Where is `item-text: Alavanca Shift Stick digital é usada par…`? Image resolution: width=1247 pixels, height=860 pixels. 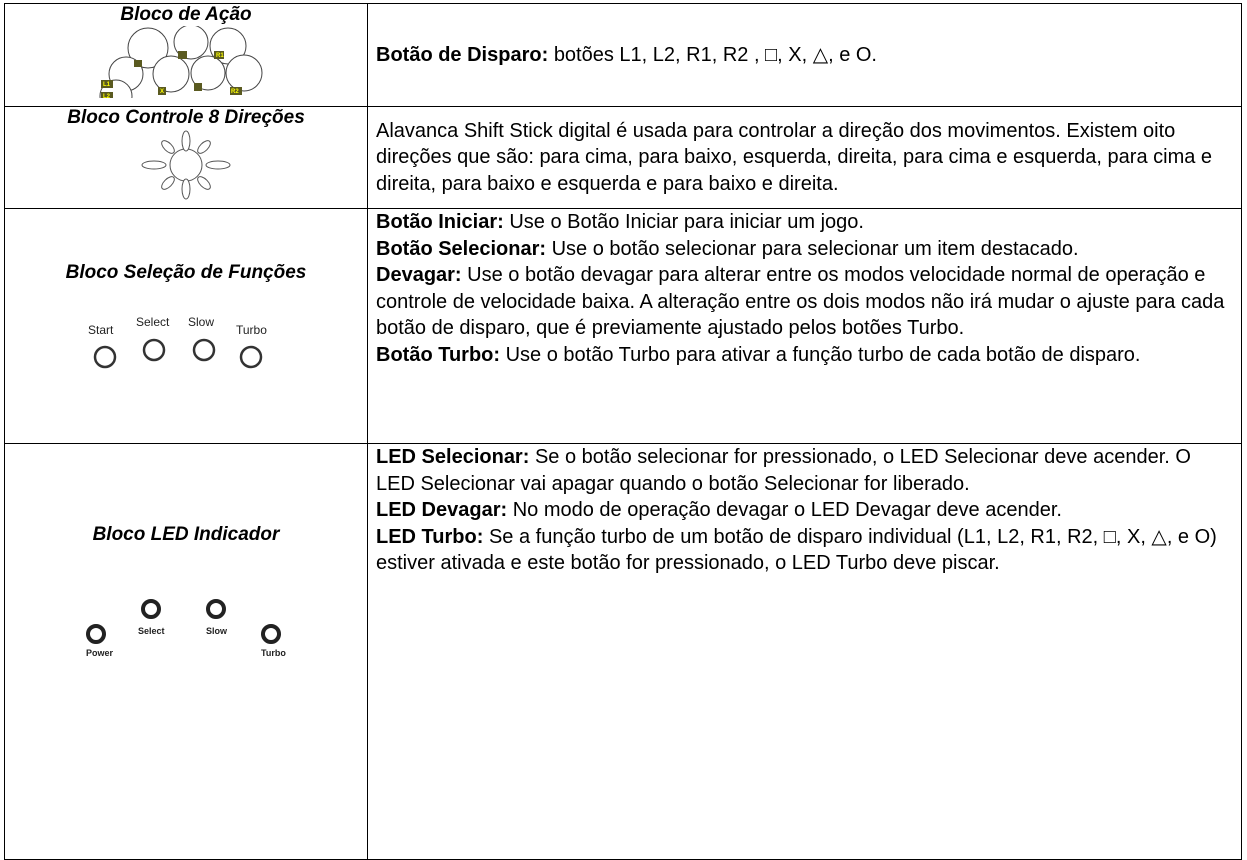 item-text: Alavanca Shift Stick digital é usada par… is located at coordinates (794, 157).